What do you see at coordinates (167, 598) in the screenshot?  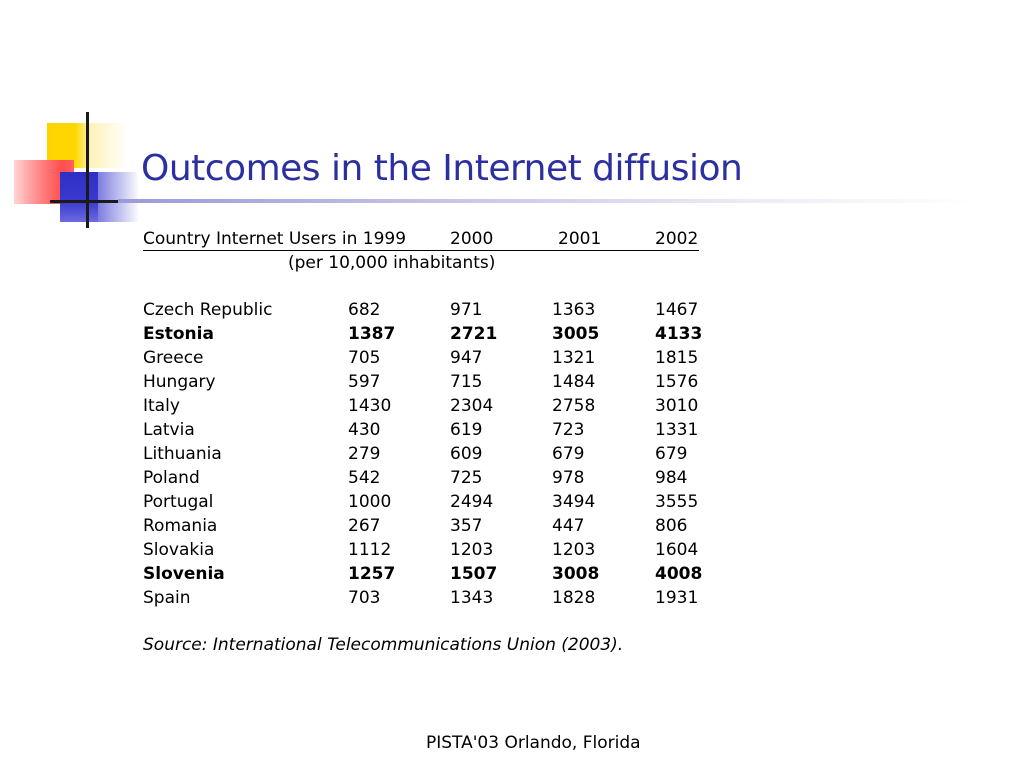 I see `cell-country: Spain` at bounding box center [167, 598].